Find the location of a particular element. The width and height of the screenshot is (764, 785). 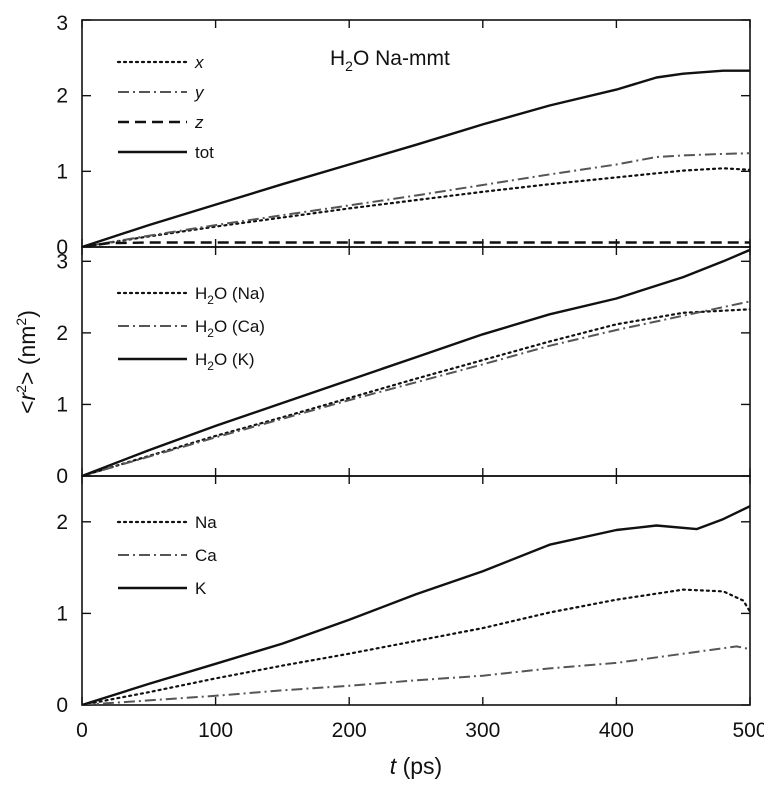

x-axis-title: t (ps) is located at coordinates (416, 766).